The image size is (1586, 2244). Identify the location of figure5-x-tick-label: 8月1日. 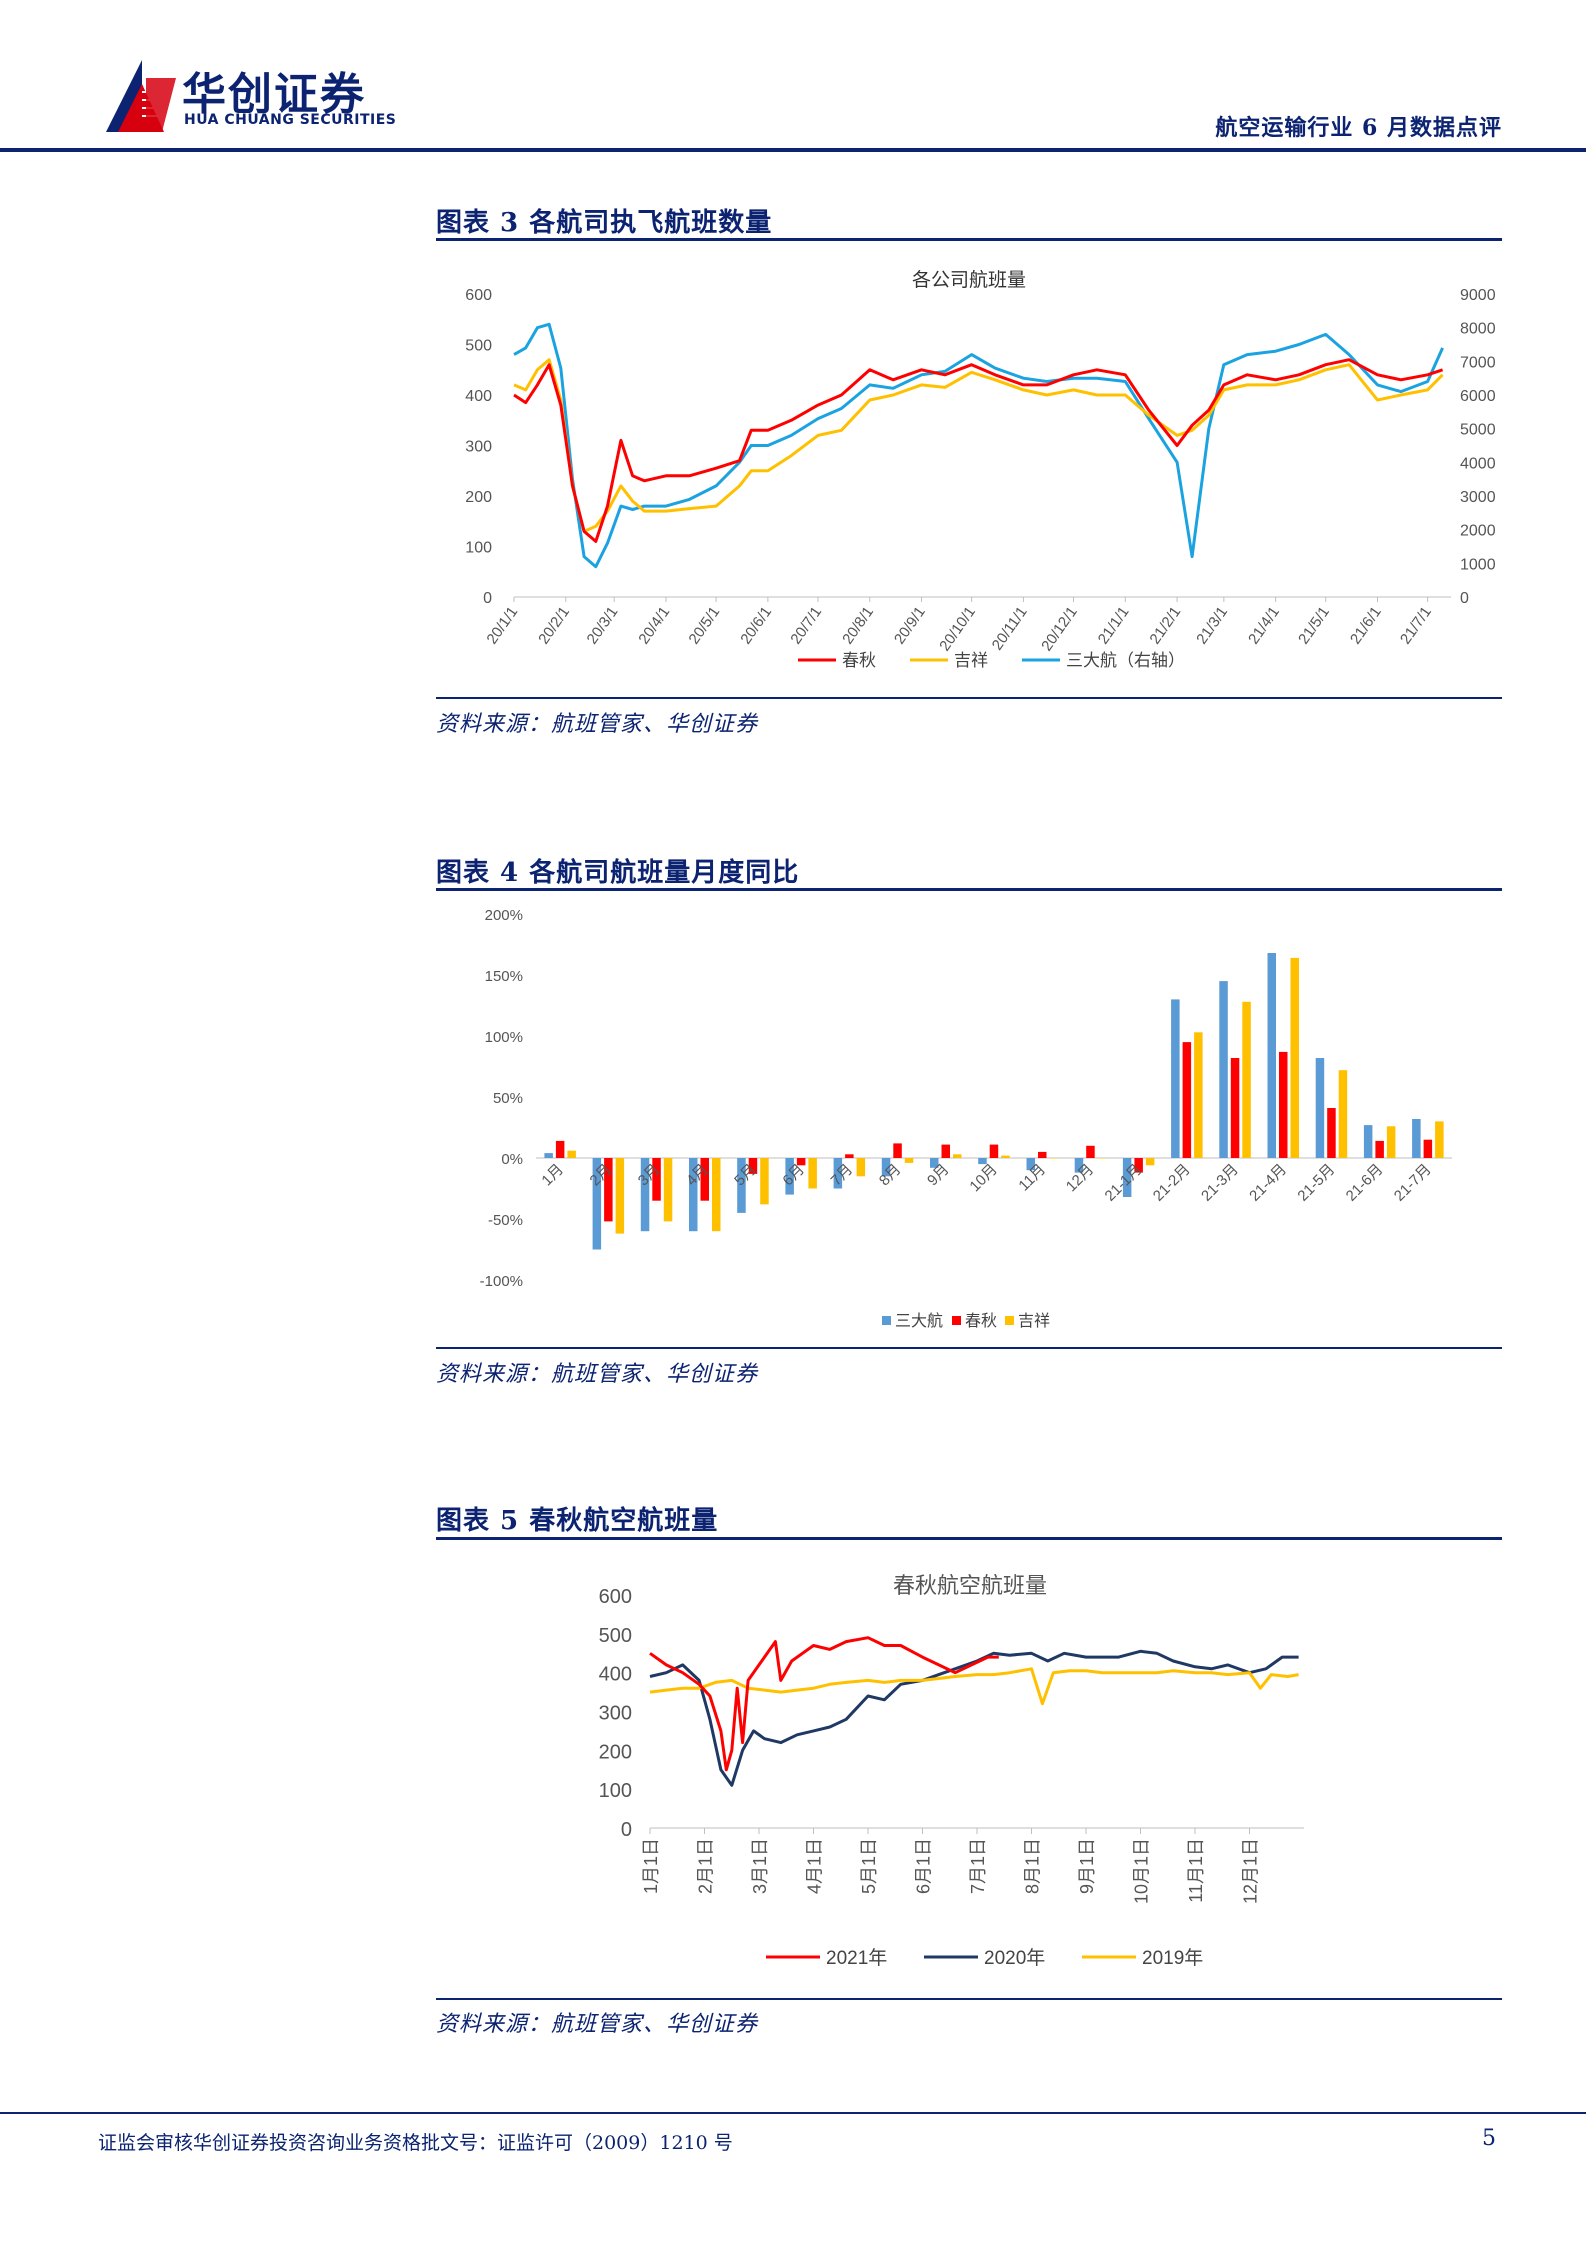
(1033, 1866).